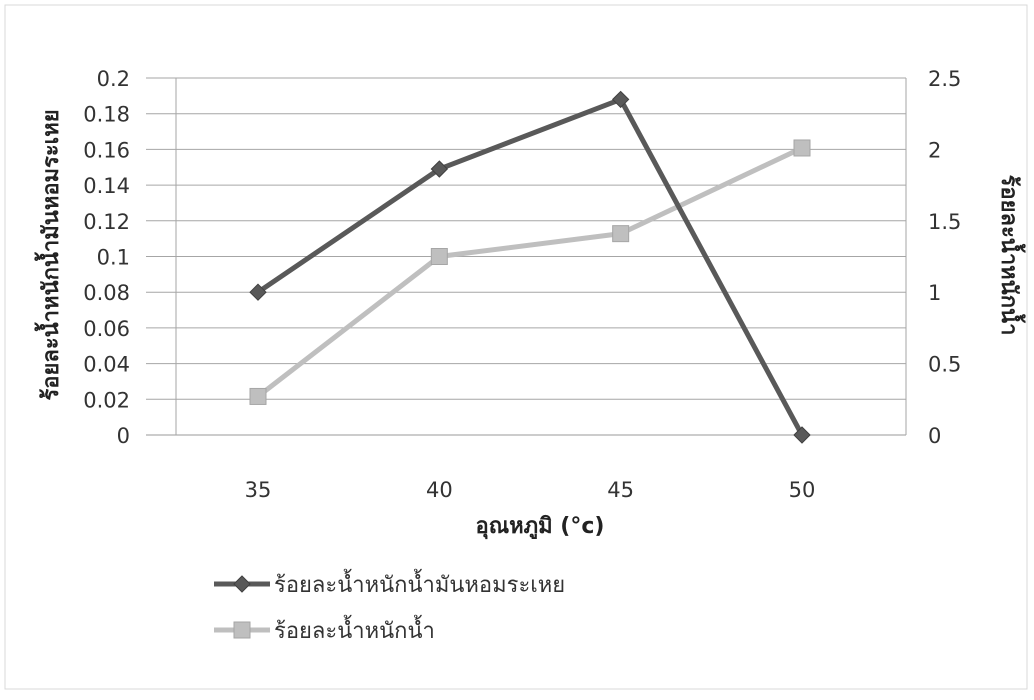 The height and width of the screenshot is (700, 1034). I want to click on y-right-tick-label: 1, so click(934, 293).